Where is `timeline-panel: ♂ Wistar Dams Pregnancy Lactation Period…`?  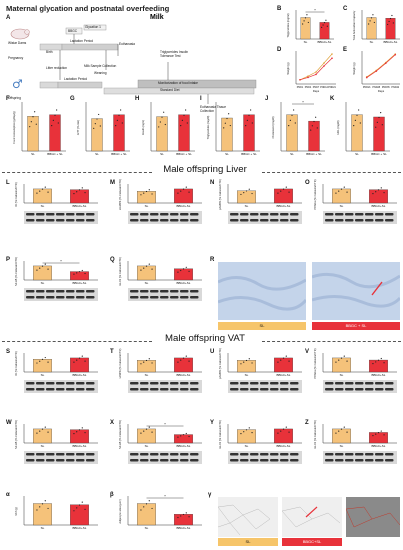 timeline-panel: ♂ Wistar Dams Pregnancy Lactation Period… is located at coordinates (133, 72).